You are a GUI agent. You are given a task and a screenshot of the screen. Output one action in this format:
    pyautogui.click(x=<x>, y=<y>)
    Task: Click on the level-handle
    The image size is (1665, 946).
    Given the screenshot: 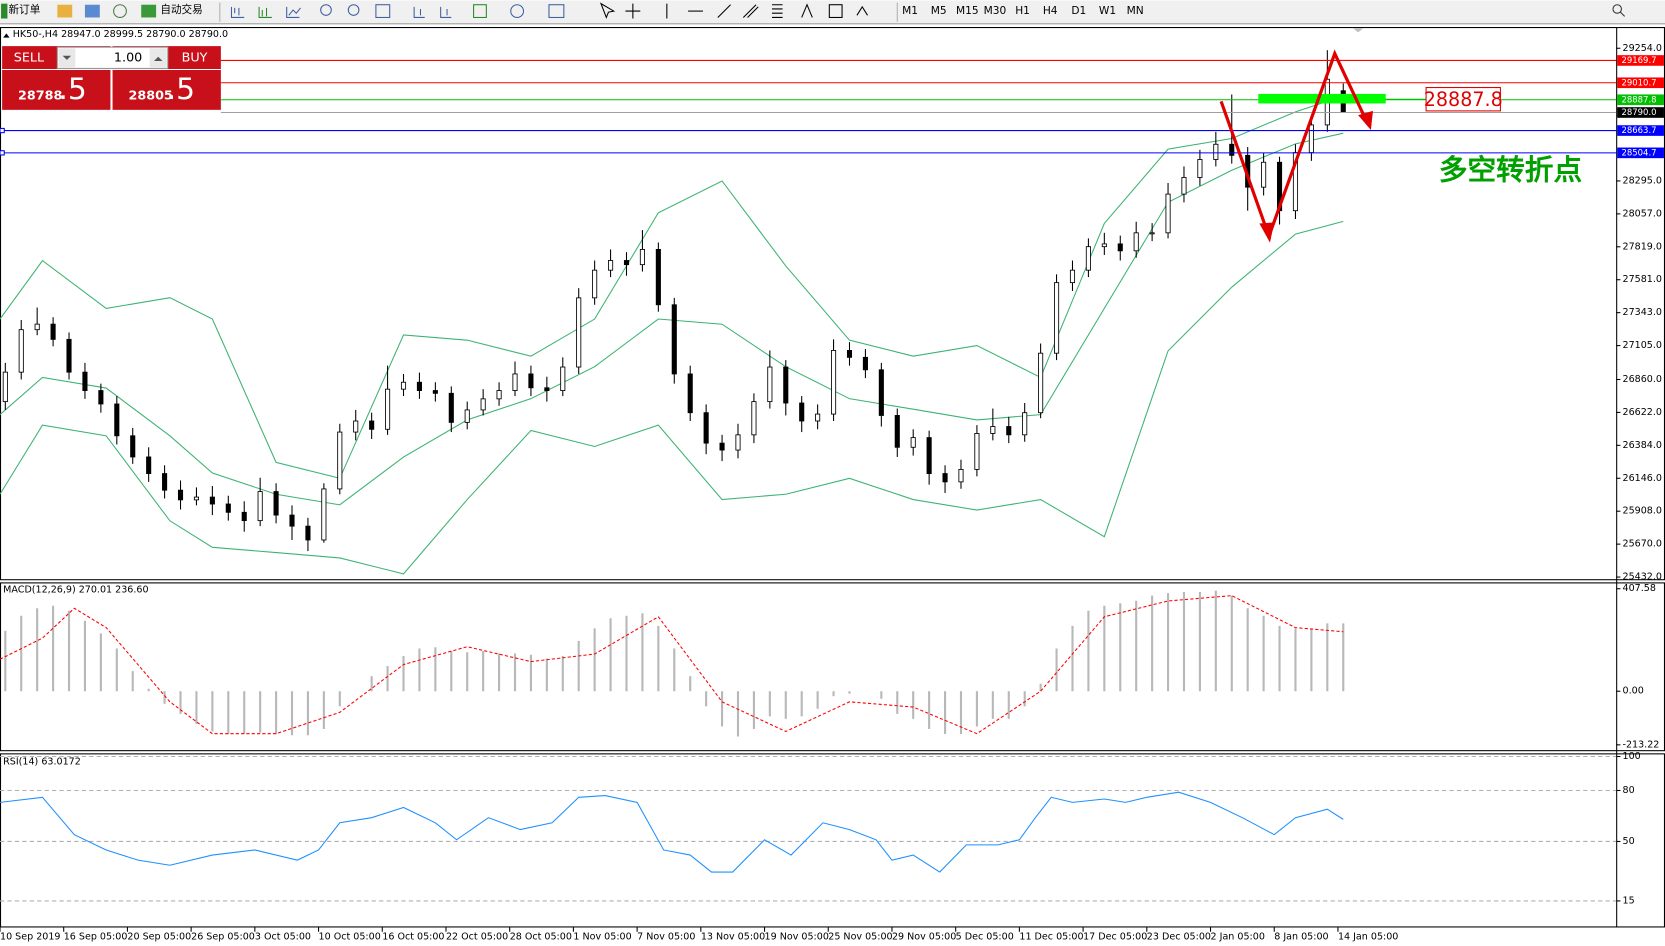 What is the action you would take?
    pyautogui.click(x=2, y=130)
    